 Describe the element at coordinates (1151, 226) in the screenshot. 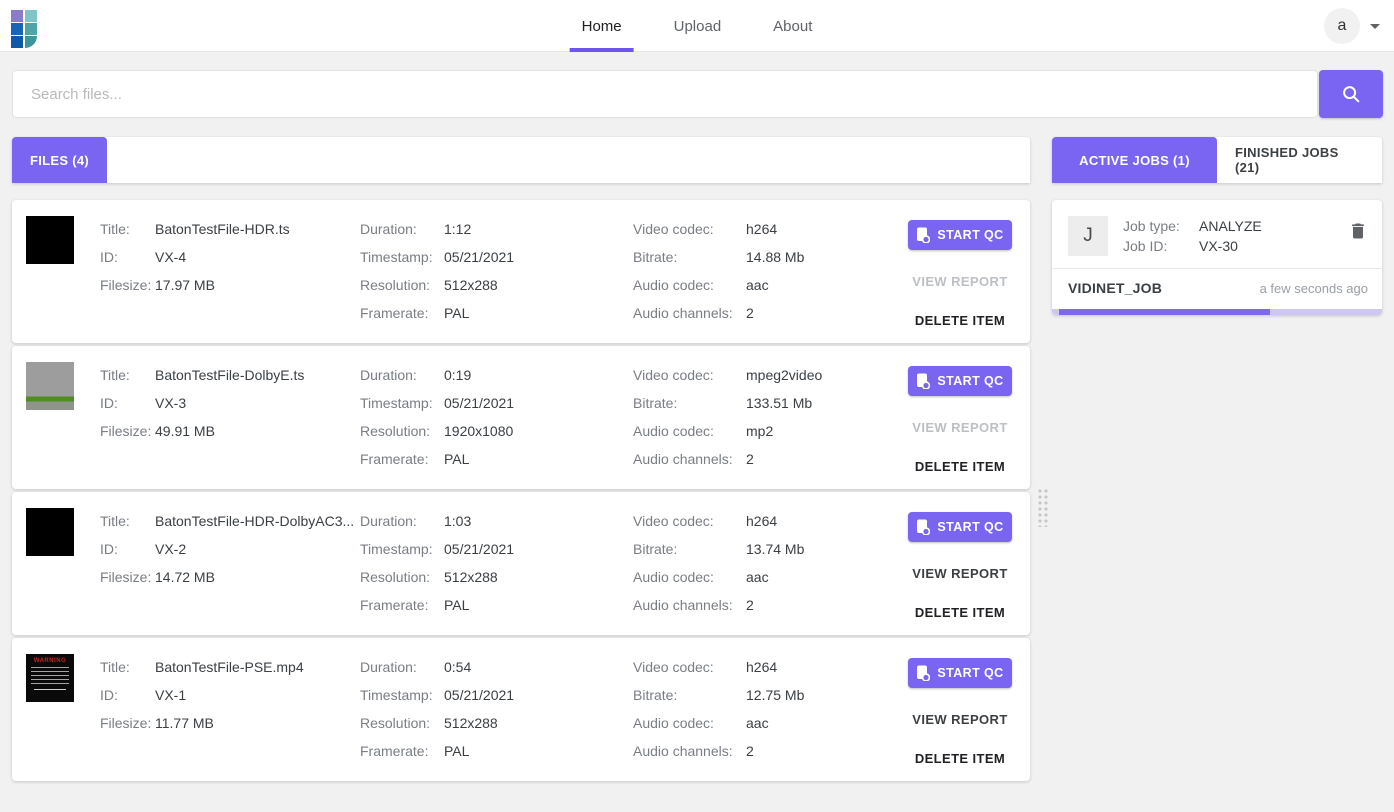

I see `job-type-label: Job type:` at that location.